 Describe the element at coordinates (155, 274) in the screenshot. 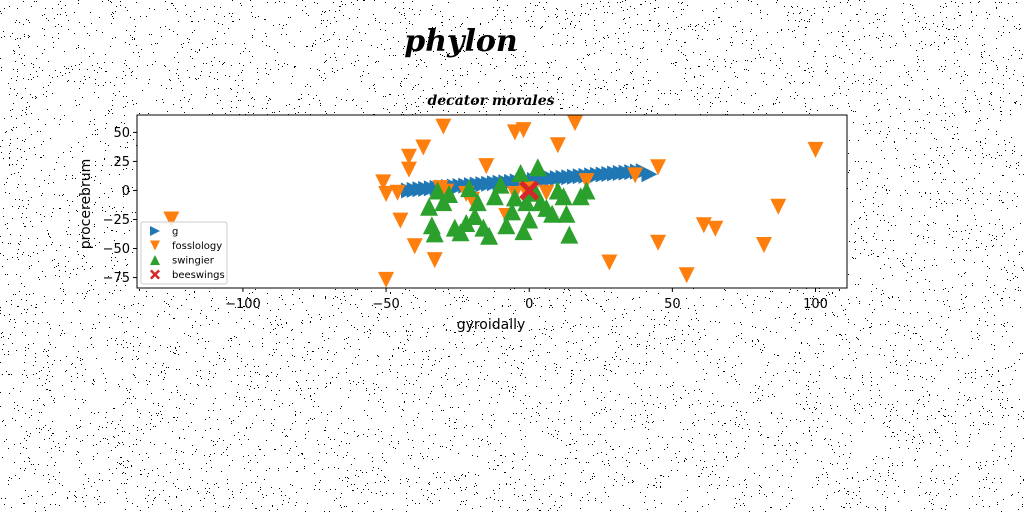

I see `legend-marker-beeswings` at that location.